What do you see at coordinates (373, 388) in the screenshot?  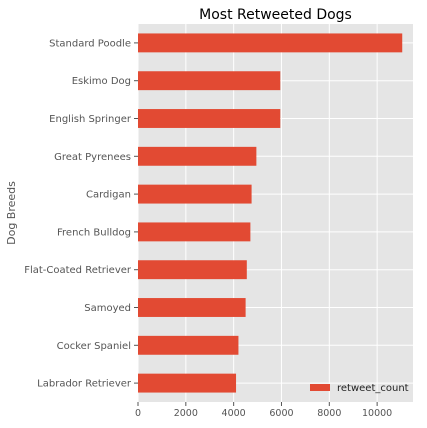 I see `legend-label: retweet_count` at bounding box center [373, 388].